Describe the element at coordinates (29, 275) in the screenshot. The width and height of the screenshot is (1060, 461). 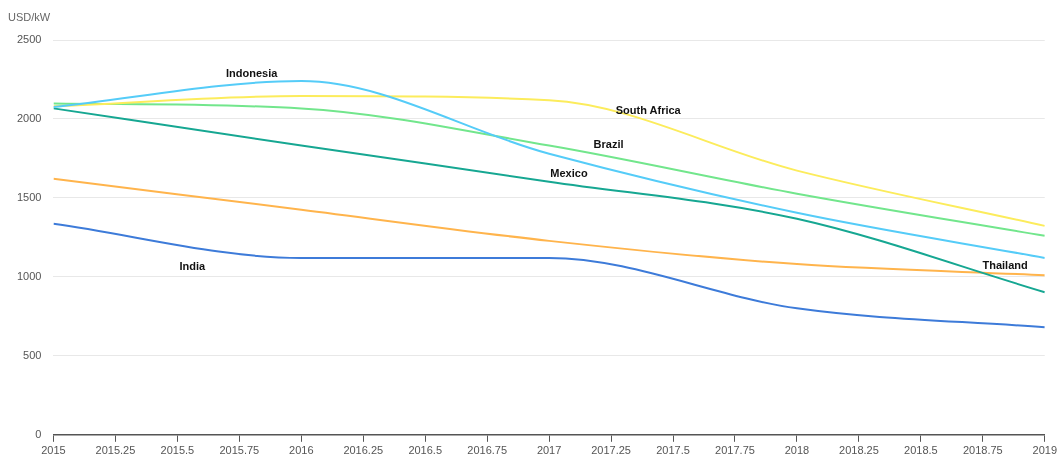
I see `y-tick-label: 1000` at that location.